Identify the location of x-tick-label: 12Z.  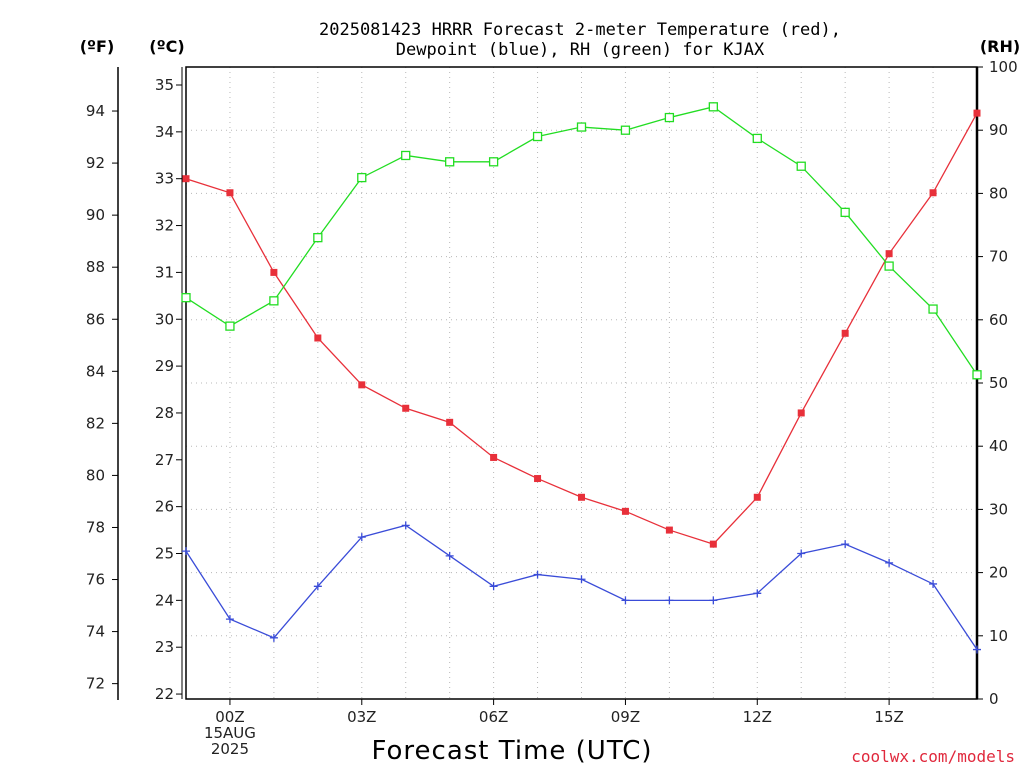
(757, 717).